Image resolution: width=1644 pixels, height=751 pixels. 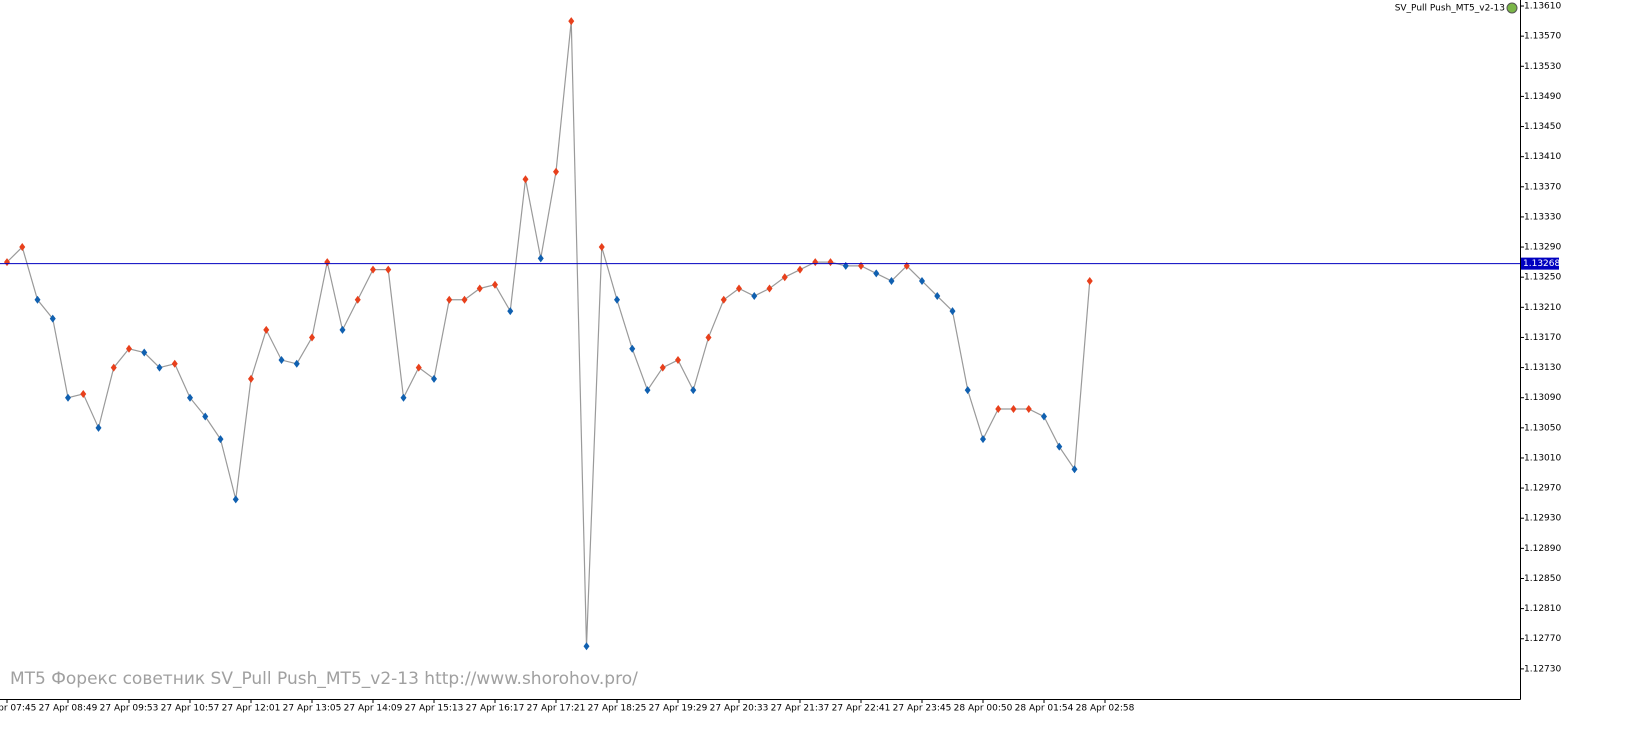 I want to click on x-tick-label: 28 Apr 02:58, so click(x=1105, y=709).